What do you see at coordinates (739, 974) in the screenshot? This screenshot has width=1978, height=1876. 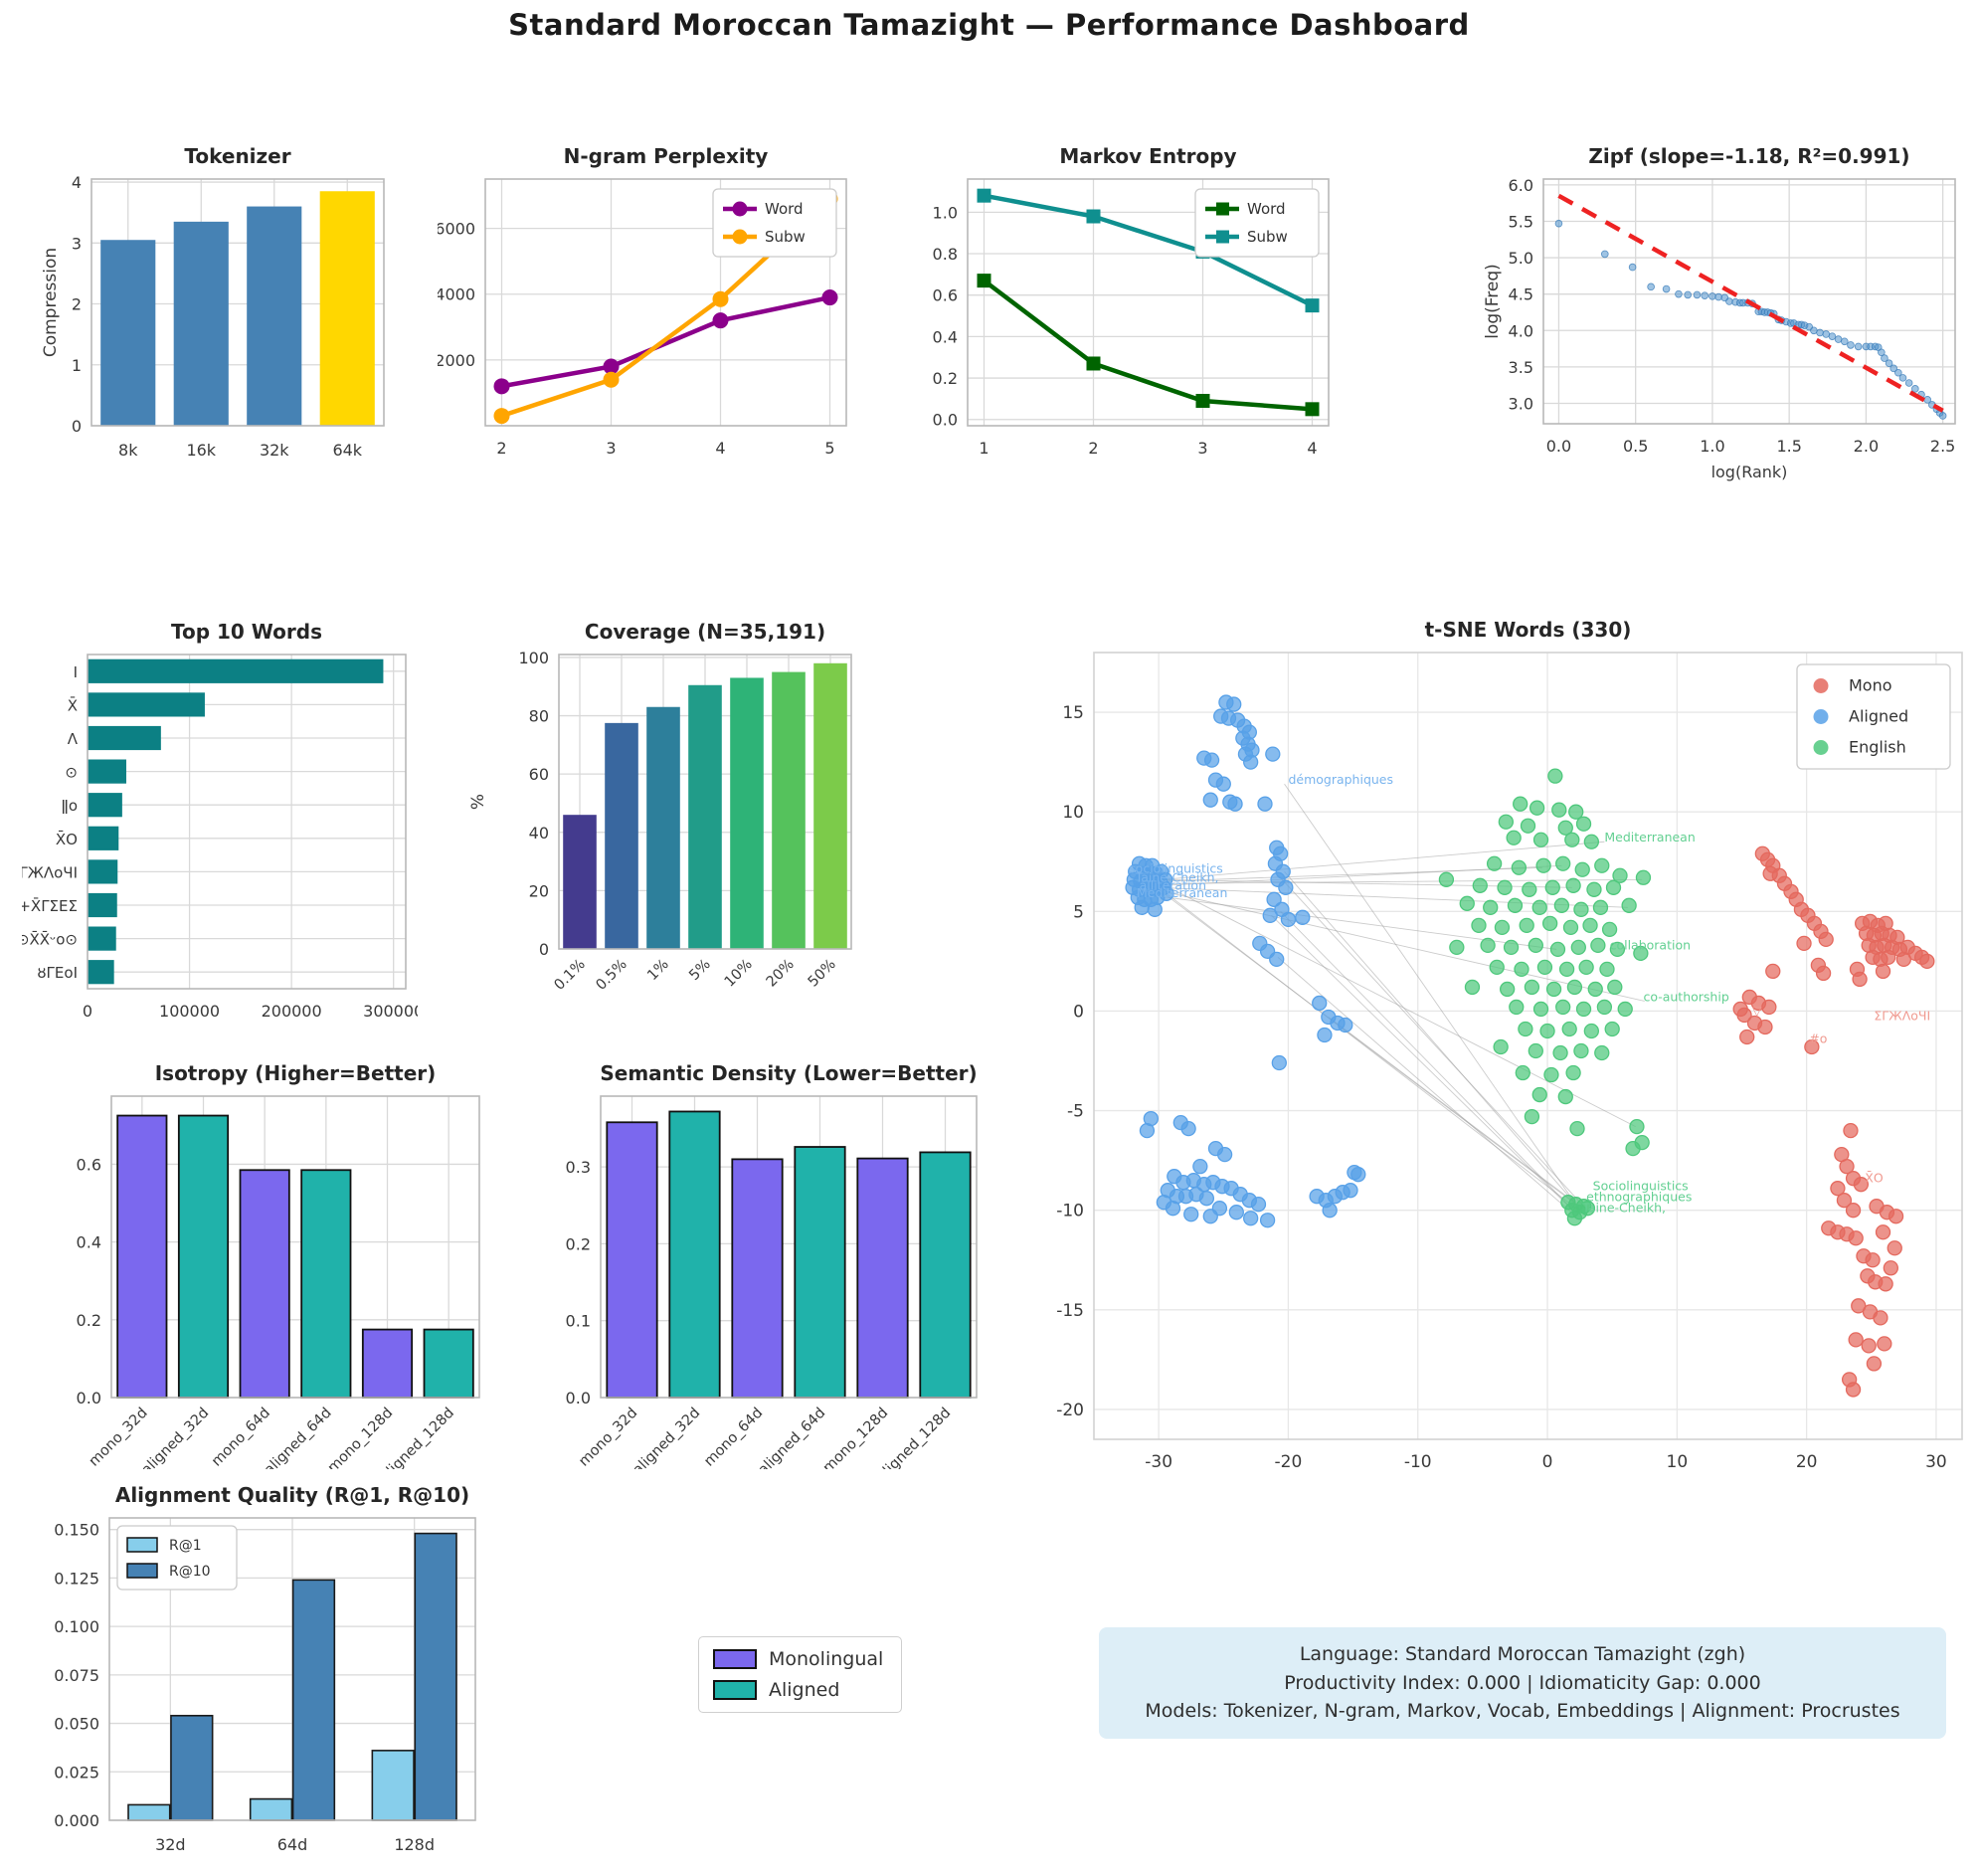 I see `svg-text: 10%` at bounding box center [739, 974].